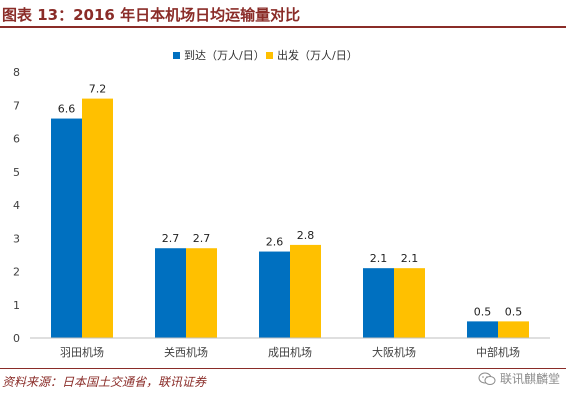 This screenshot has width=570, height=402. I want to click on x-tick-label: 中部机场, so click(498, 352).